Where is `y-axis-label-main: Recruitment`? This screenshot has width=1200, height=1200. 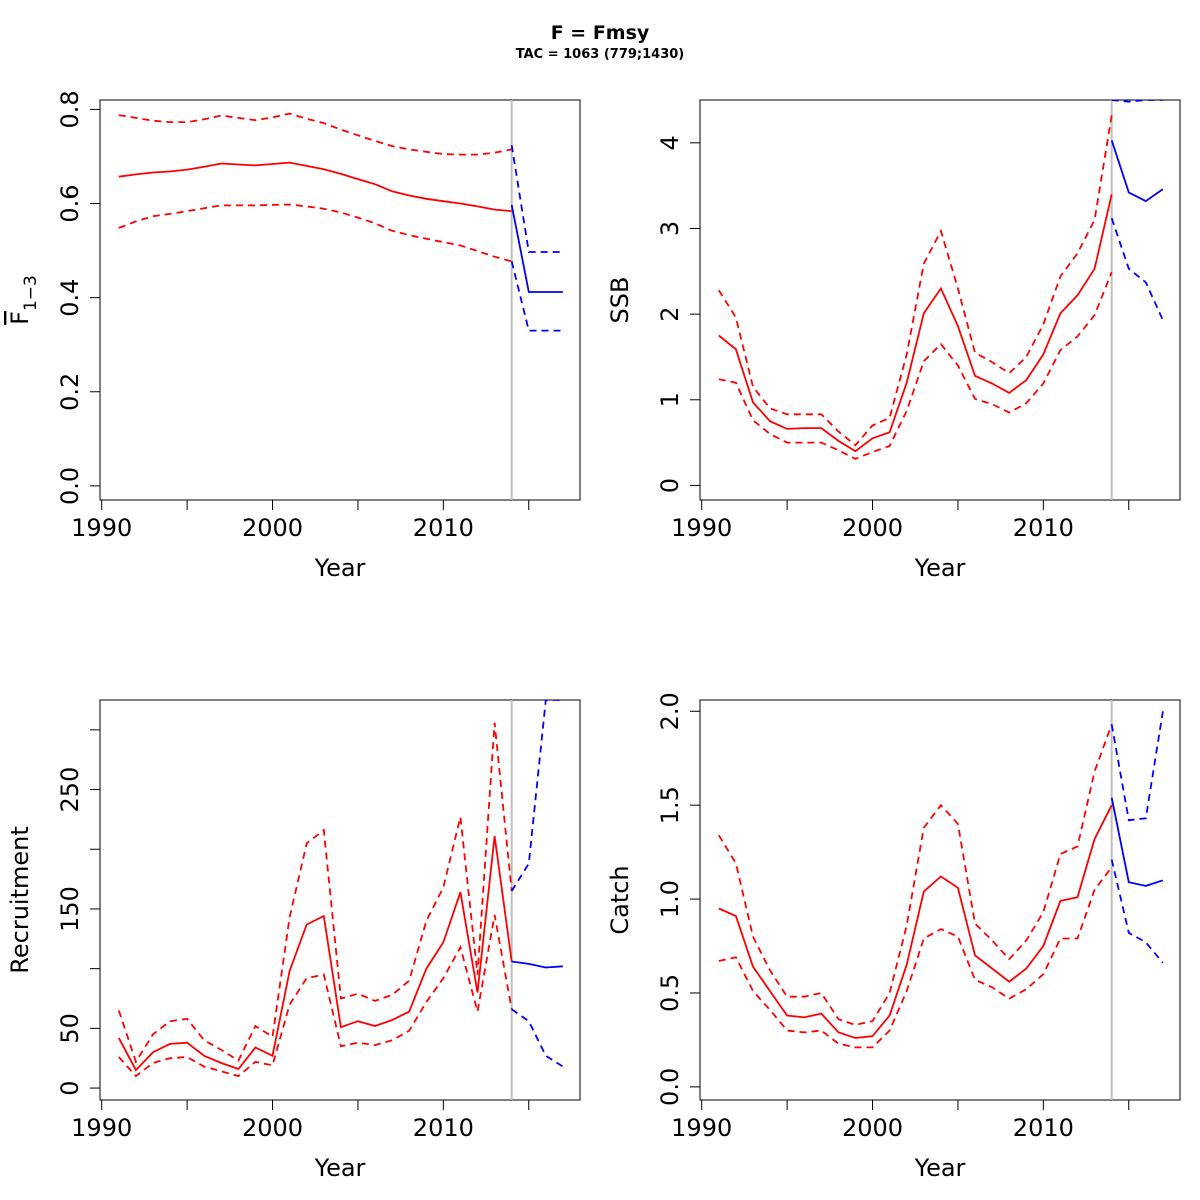 y-axis-label-main: Recruitment is located at coordinates (20, 899).